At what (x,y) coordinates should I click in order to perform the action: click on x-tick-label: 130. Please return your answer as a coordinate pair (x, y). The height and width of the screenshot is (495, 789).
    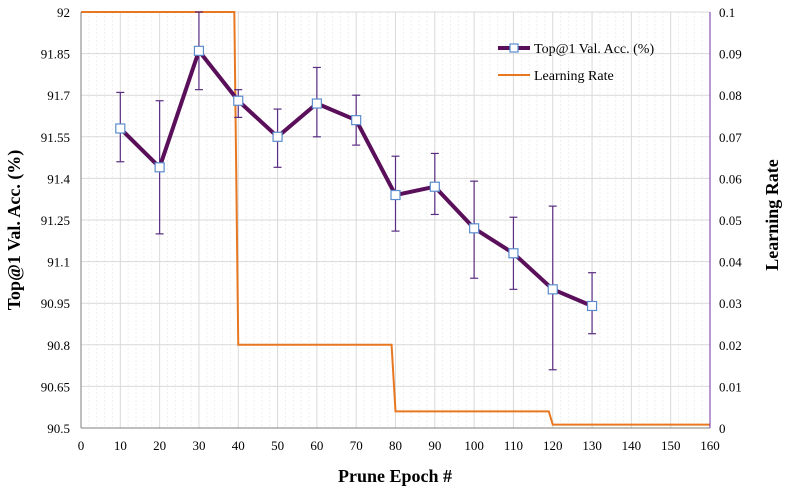
    Looking at the image, I should click on (592, 445).